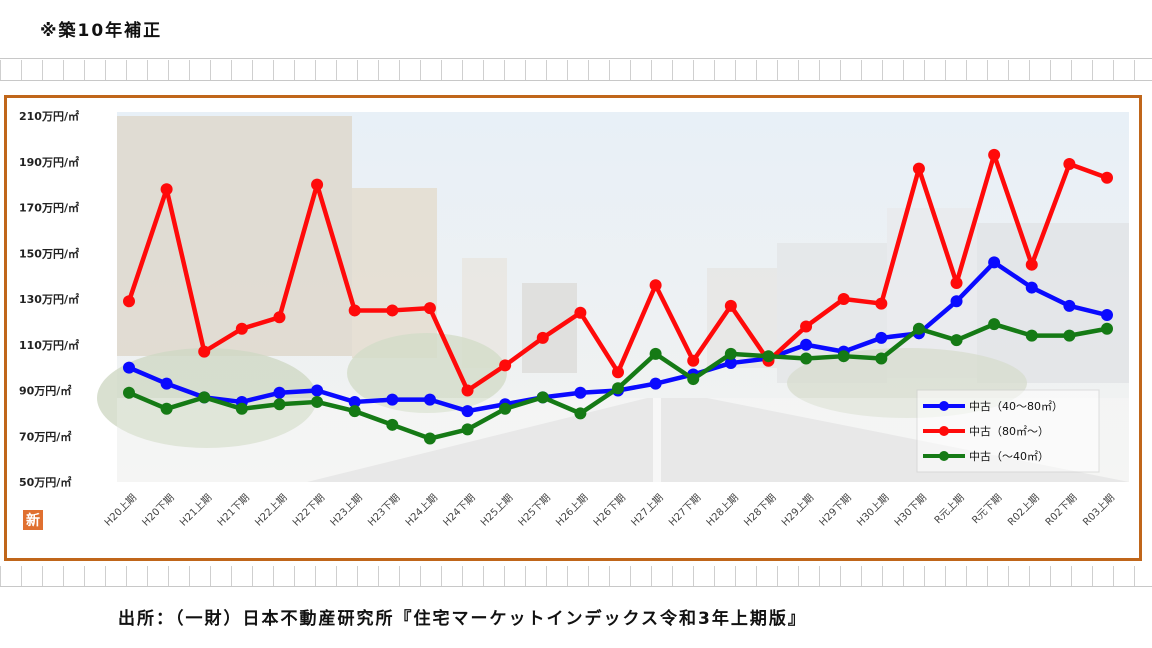  I want to click on x-tick-label: H28下期, so click(760, 510).